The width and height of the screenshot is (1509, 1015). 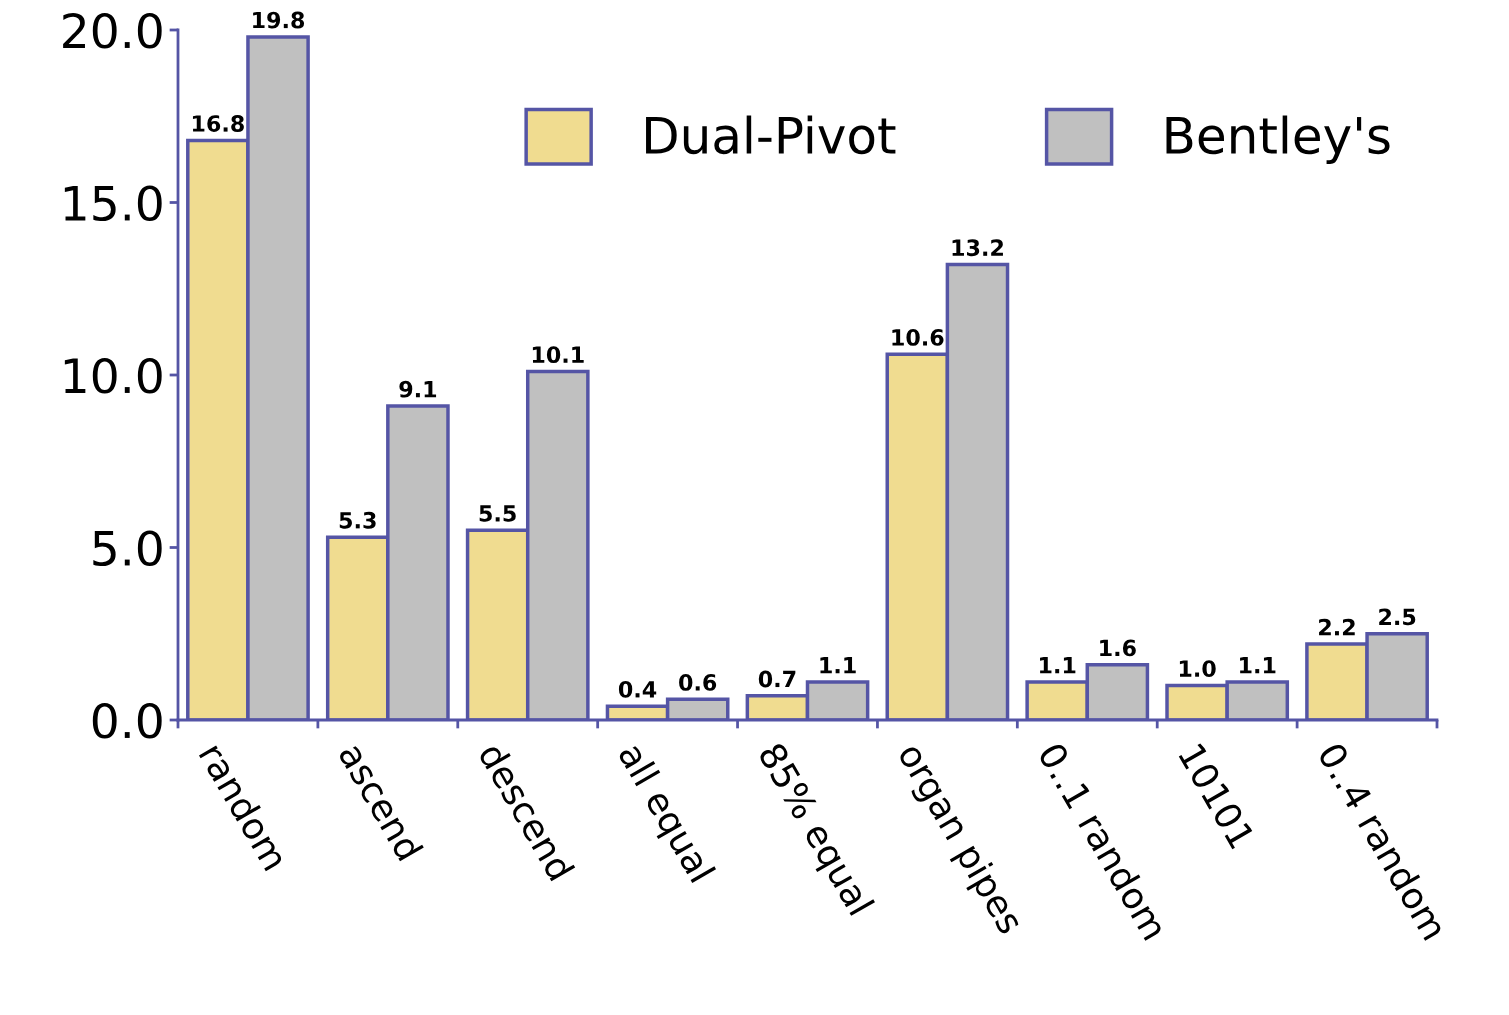 I want to click on data-label: 10.1, so click(x=558, y=355).